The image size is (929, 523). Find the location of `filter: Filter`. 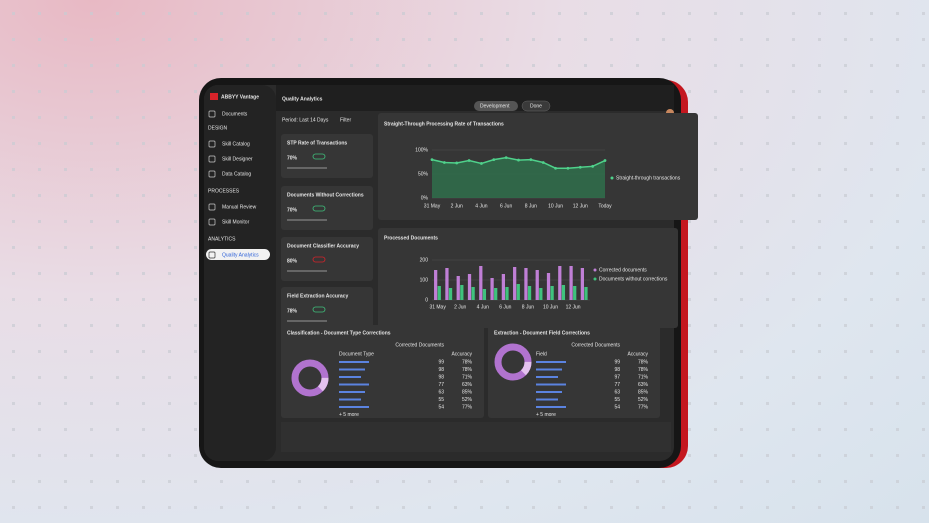

filter: Filter is located at coordinates (345, 120).